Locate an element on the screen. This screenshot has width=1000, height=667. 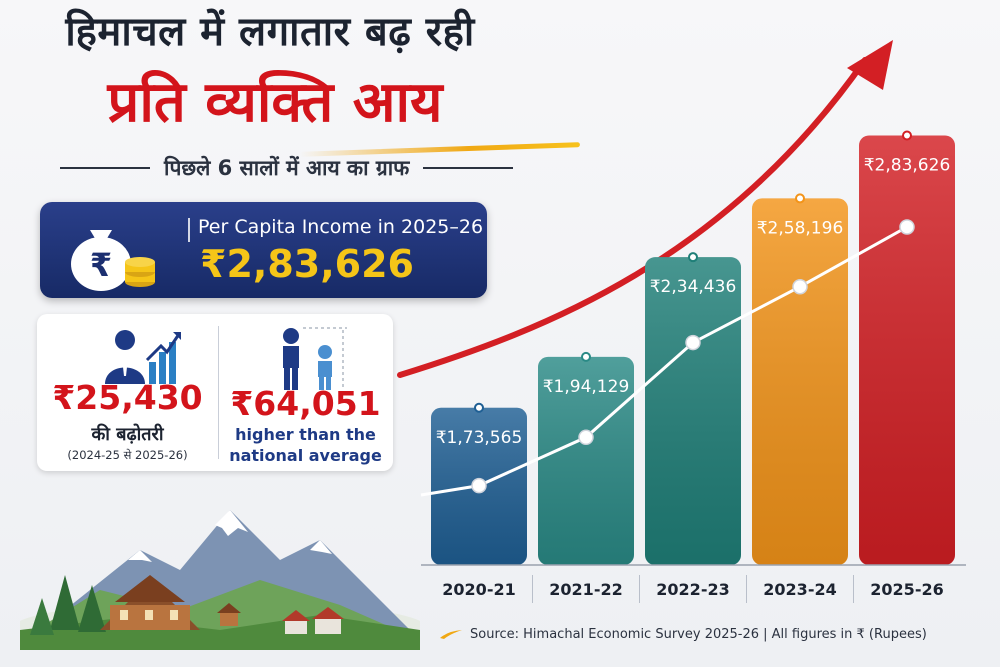
growth-label: की बढ़ोतरी is located at coordinates (127, 434).